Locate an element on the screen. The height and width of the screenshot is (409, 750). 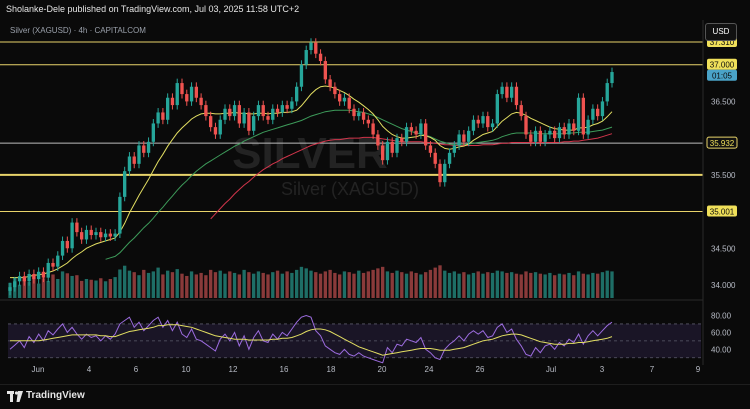
x-tick-label: 24 is located at coordinates (429, 369).